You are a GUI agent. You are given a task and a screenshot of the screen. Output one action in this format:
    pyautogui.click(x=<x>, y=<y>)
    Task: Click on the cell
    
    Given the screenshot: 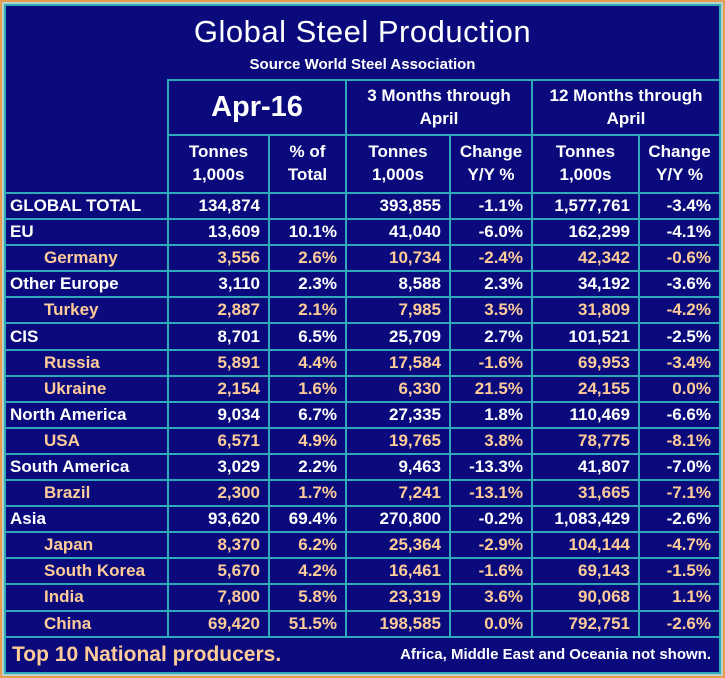 What is the action you would take?
    pyautogui.click(x=306, y=207)
    